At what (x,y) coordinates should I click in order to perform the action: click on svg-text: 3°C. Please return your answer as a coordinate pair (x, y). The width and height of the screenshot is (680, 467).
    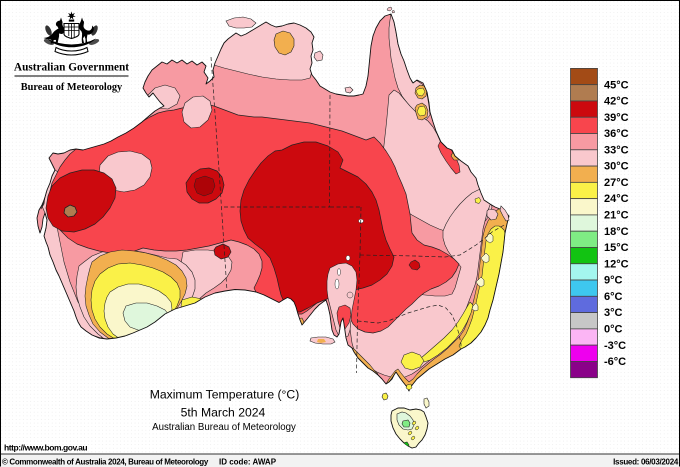
    Looking at the image, I should click on (613, 313).